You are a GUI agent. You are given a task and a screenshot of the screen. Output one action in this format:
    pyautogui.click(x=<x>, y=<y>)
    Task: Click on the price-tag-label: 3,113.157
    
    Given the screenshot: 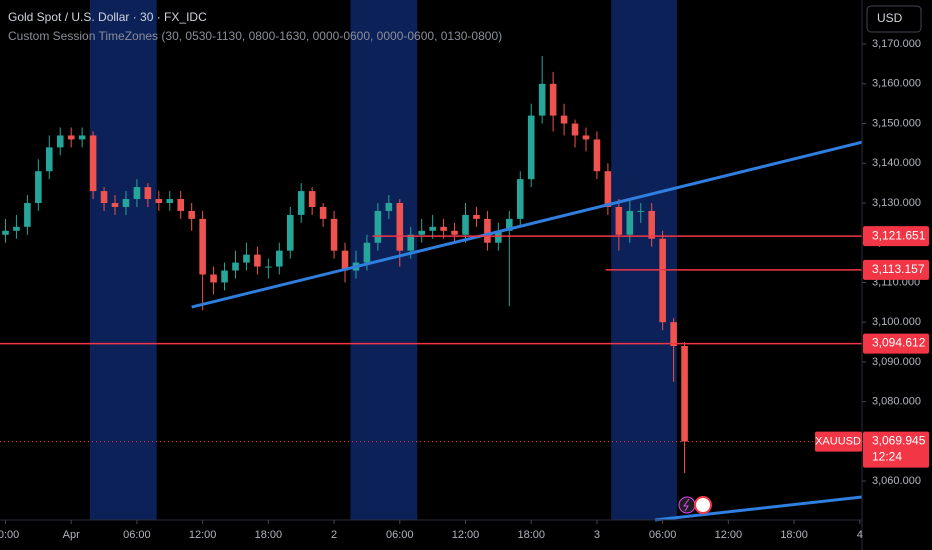 What is the action you would take?
    pyautogui.click(x=898, y=269)
    